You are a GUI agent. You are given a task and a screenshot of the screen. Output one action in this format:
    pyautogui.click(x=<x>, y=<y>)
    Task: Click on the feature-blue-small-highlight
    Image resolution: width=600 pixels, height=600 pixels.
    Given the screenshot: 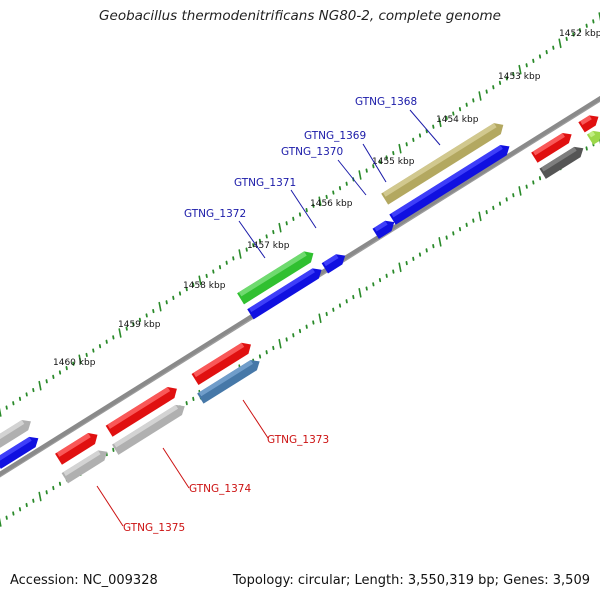 What is the action you would take?
    pyautogui.click(x=331, y=260)
    